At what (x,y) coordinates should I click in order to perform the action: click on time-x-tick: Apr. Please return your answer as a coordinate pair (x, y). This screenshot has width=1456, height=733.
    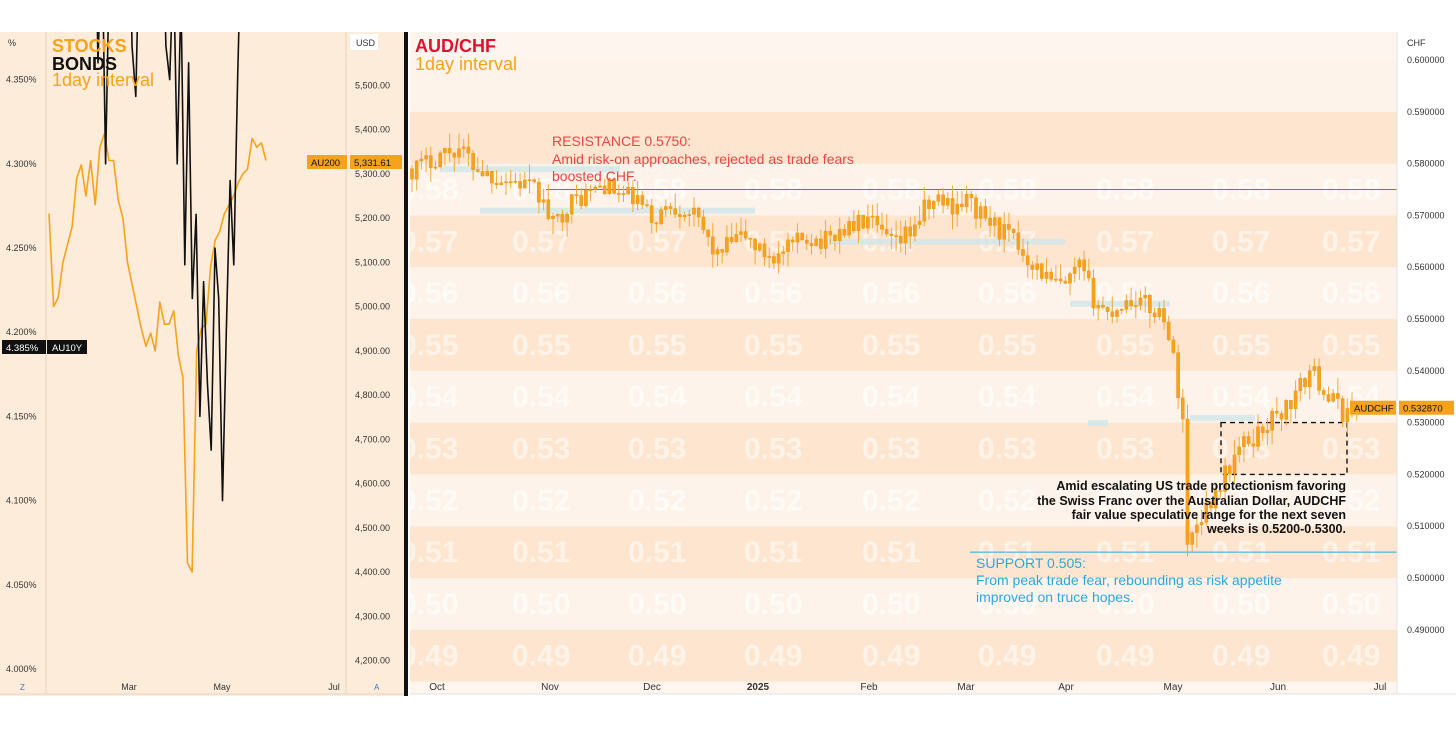
    Looking at the image, I should click on (1066, 687).